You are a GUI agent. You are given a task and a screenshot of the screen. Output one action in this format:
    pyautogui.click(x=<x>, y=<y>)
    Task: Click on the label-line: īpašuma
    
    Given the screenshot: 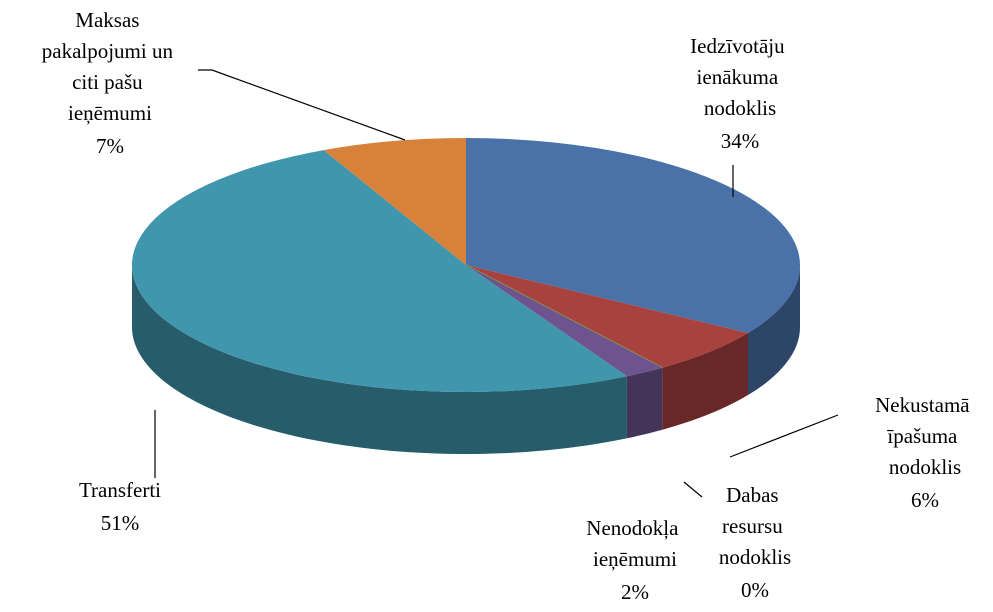 What is the action you would take?
    pyautogui.click(x=924, y=436)
    